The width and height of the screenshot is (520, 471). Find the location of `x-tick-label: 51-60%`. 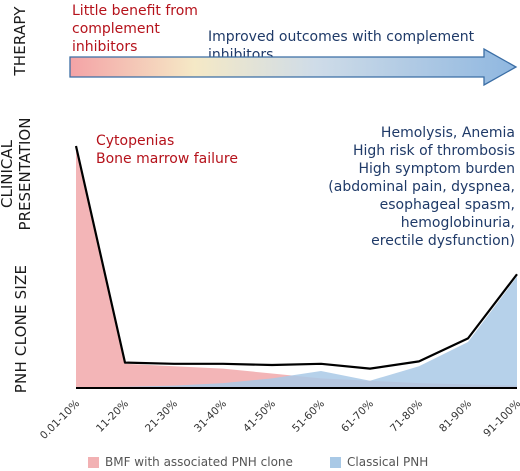

x-tick-label: 51-60% is located at coordinates (308, 416).